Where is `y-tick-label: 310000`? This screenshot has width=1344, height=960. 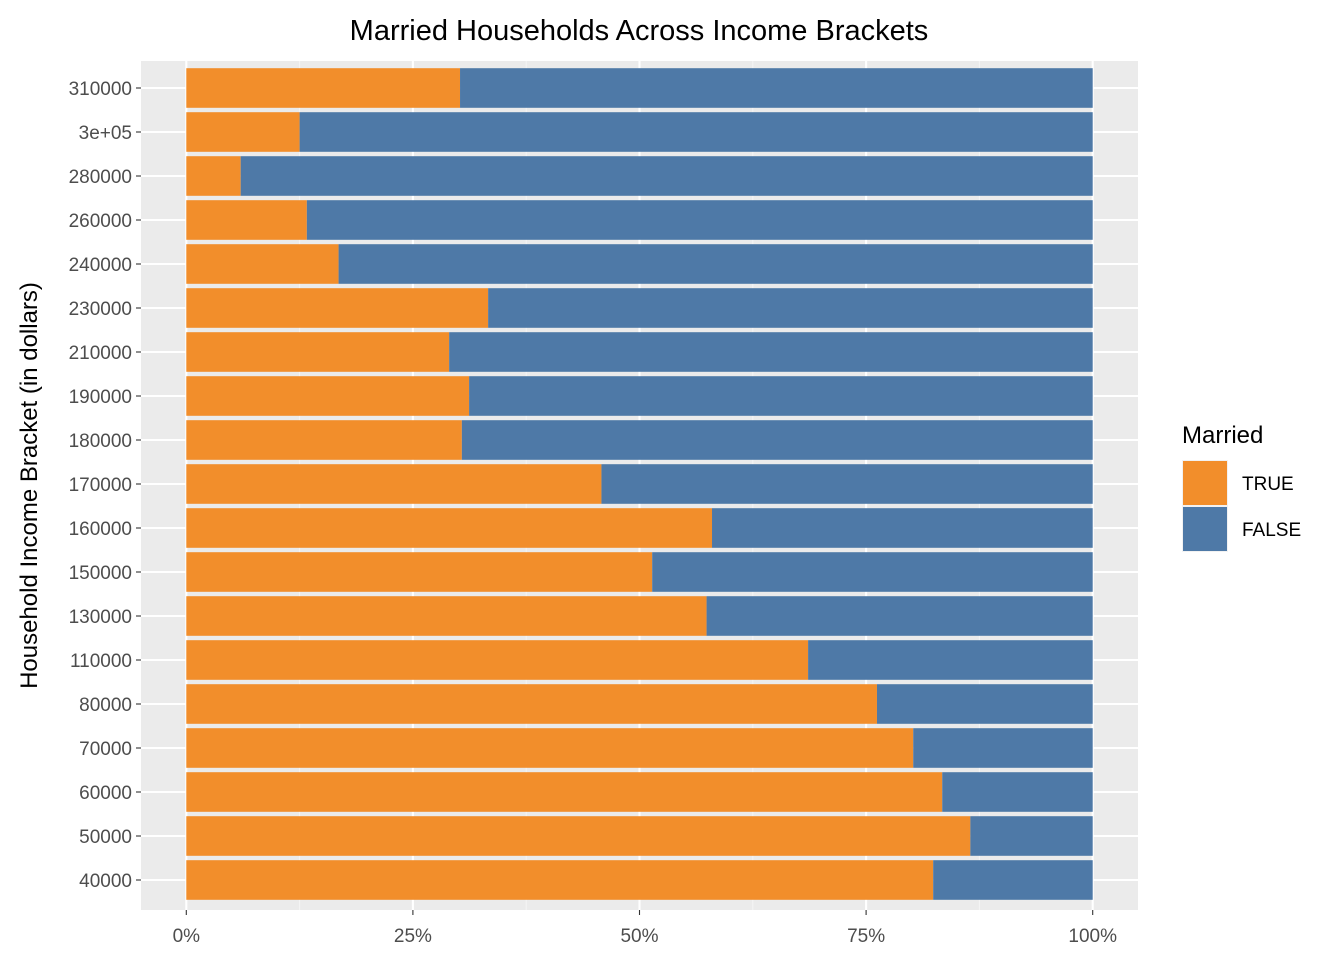
y-tick-label: 310000 is located at coordinates (100, 89).